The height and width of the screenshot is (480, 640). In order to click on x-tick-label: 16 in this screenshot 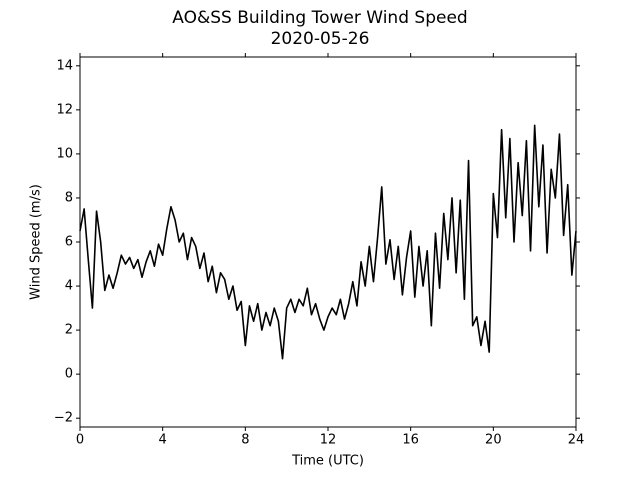, I will do `click(410, 440)`.